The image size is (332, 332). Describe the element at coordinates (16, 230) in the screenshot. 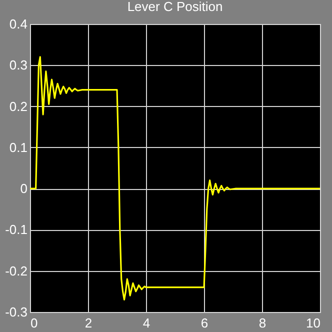

I see `y-tick-label: -0.1` at that location.